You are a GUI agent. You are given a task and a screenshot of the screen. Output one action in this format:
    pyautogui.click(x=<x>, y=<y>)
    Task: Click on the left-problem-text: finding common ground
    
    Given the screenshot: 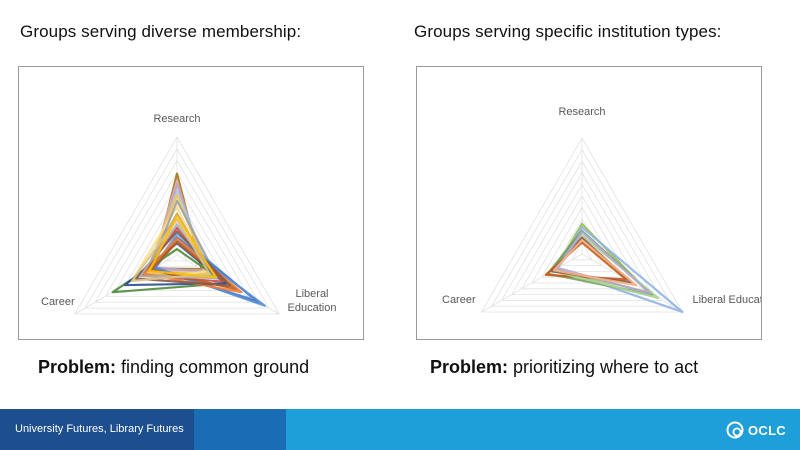 What is the action you would take?
    pyautogui.click(x=213, y=367)
    